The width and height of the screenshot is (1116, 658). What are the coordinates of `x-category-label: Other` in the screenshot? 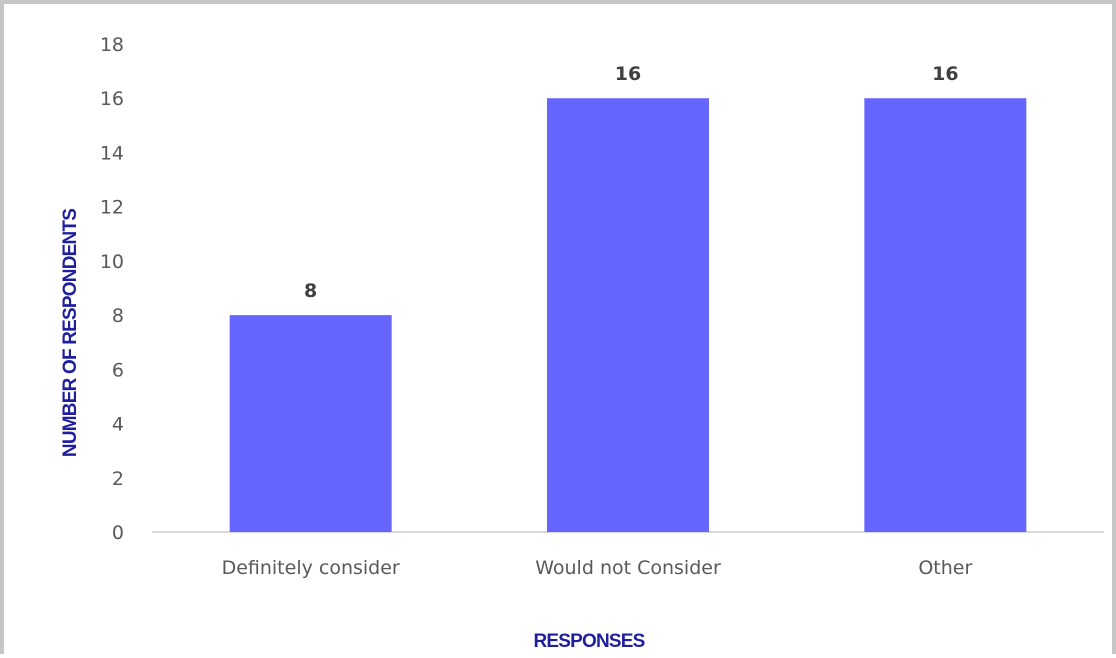 It's located at (945, 568).